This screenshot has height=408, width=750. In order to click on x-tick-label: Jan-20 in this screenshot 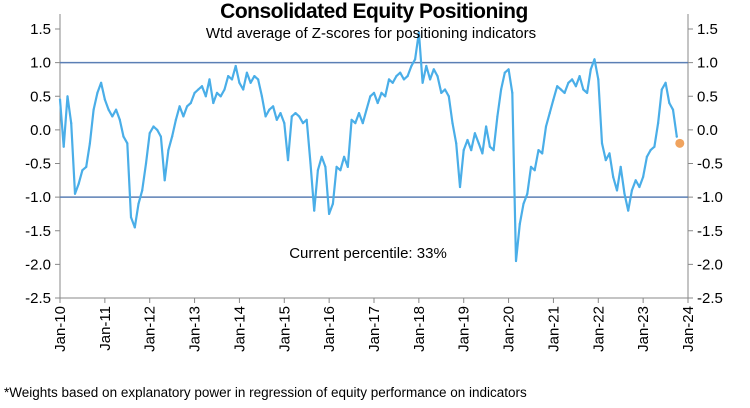, I will do `click(509, 329)`.